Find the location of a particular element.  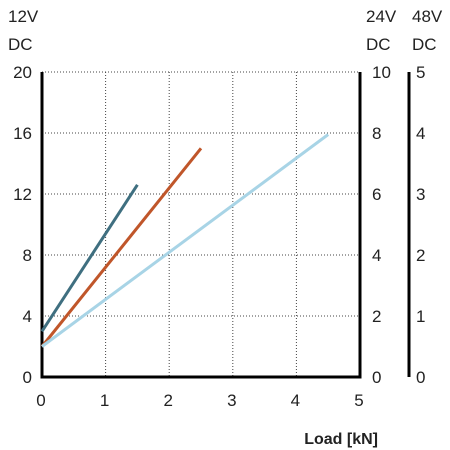

right-24v-tick-label: 2 is located at coordinates (376, 316).